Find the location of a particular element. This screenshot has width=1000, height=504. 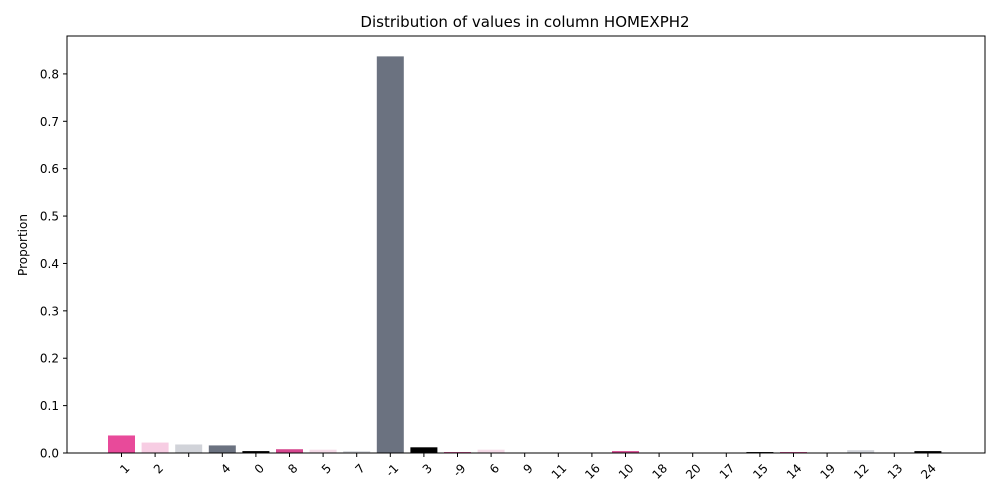

x-tick-label: 4 is located at coordinates (225, 468).